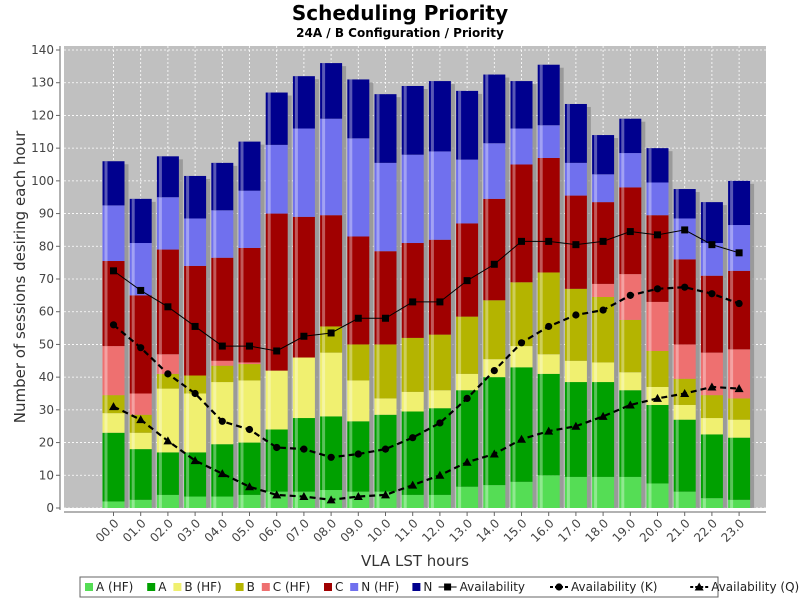 The height and width of the screenshot is (604, 800). Describe the element at coordinates (297, 530) in the screenshot. I see `x-tick-label: 07.0` at that location.